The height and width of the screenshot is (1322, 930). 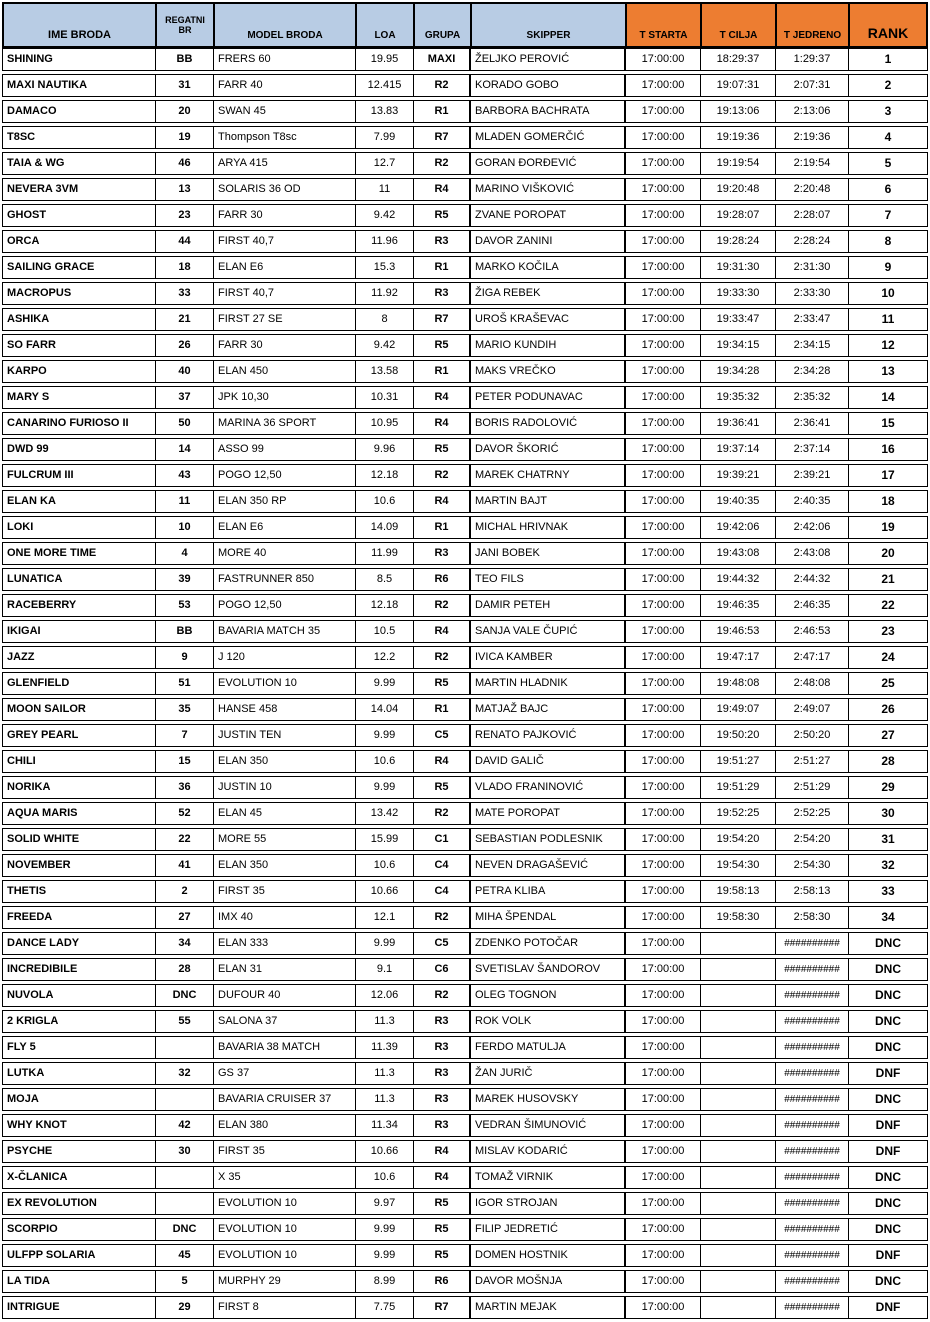 What do you see at coordinates (888, 865) in the screenshot?
I see `cell-rank: 32` at bounding box center [888, 865].